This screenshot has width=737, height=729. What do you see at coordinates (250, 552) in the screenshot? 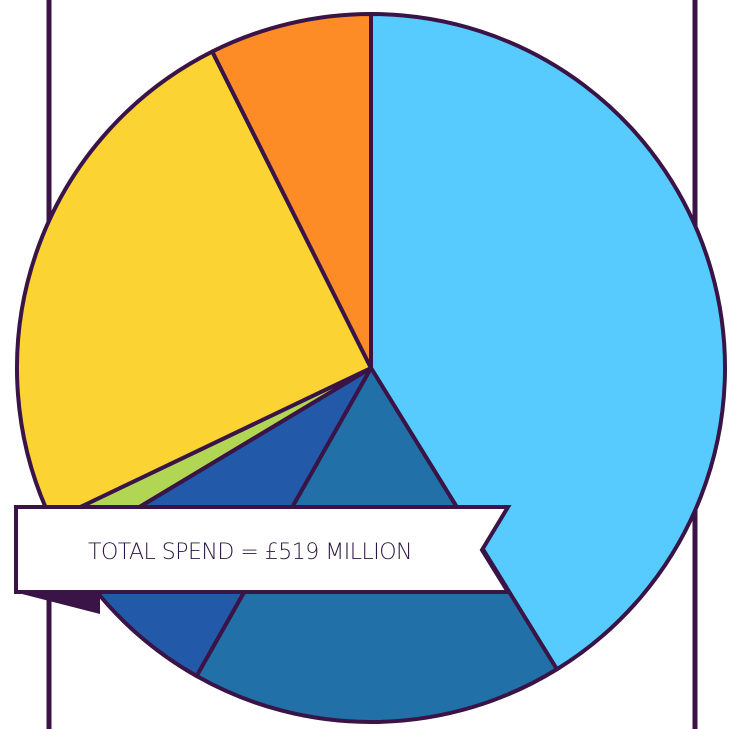
I see `banner-label: TOTAL SPEND = £519 MILLION` at bounding box center [250, 552].